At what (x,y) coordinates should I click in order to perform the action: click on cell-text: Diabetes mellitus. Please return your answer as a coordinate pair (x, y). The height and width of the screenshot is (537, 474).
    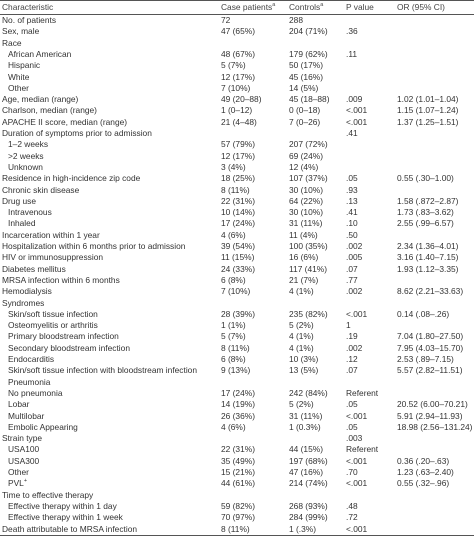
    Looking at the image, I should click on (34, 268).